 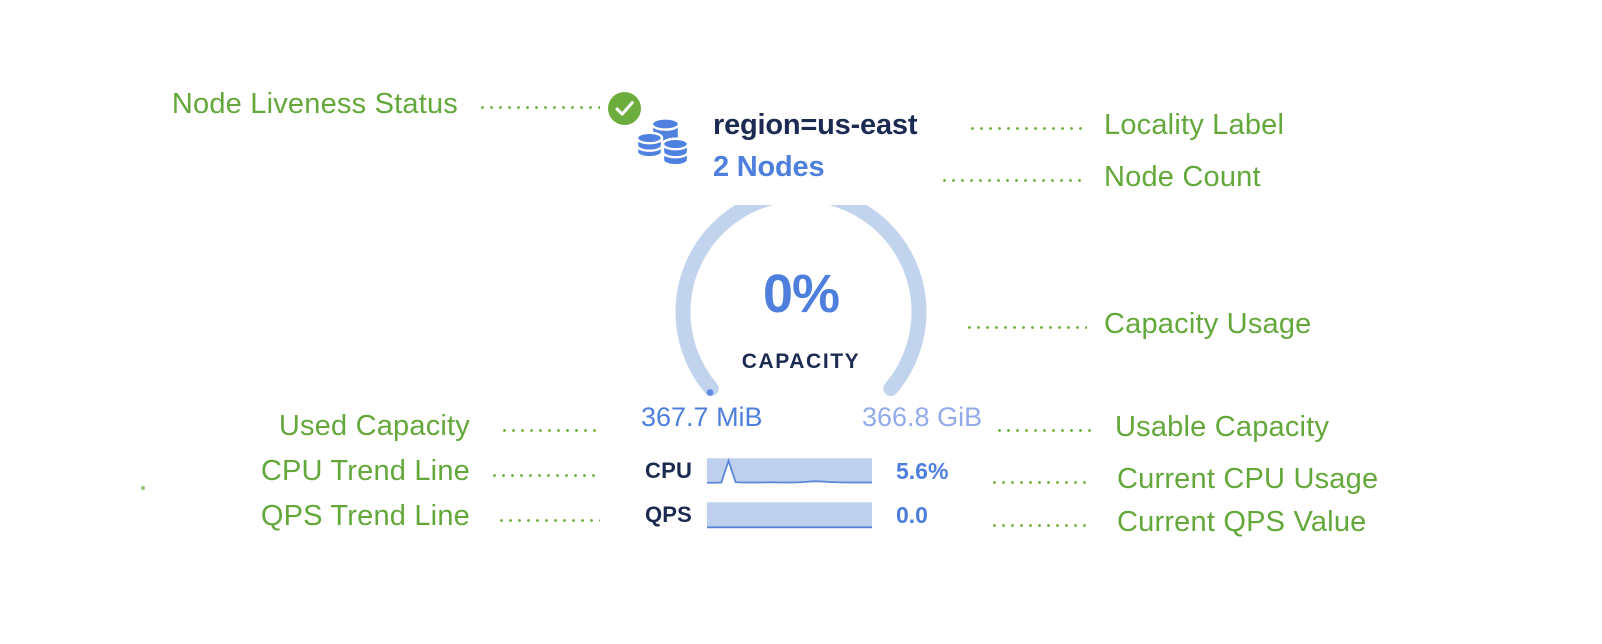 What do you see at coordinates (365, 516) in the screenshot?
I see `annotation-qps-trend-line: QPS Trend Line` at bounding box center [365, 516].